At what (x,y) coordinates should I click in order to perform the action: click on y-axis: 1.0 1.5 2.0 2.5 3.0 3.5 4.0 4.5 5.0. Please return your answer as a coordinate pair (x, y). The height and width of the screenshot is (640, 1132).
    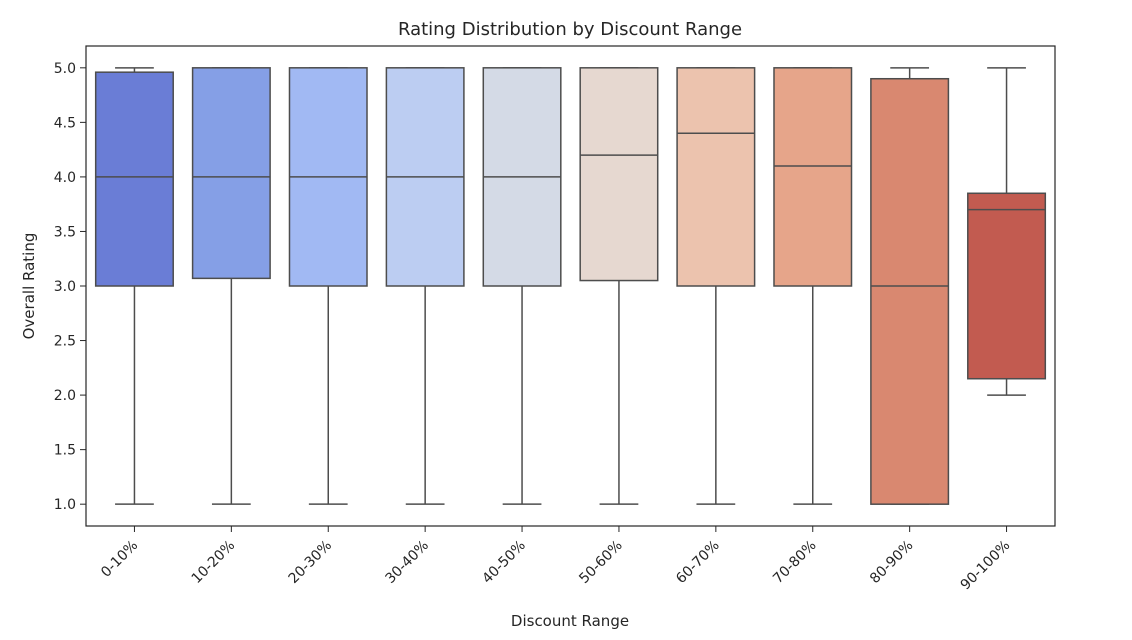
    Looking at the image, I should click on (70, 287).